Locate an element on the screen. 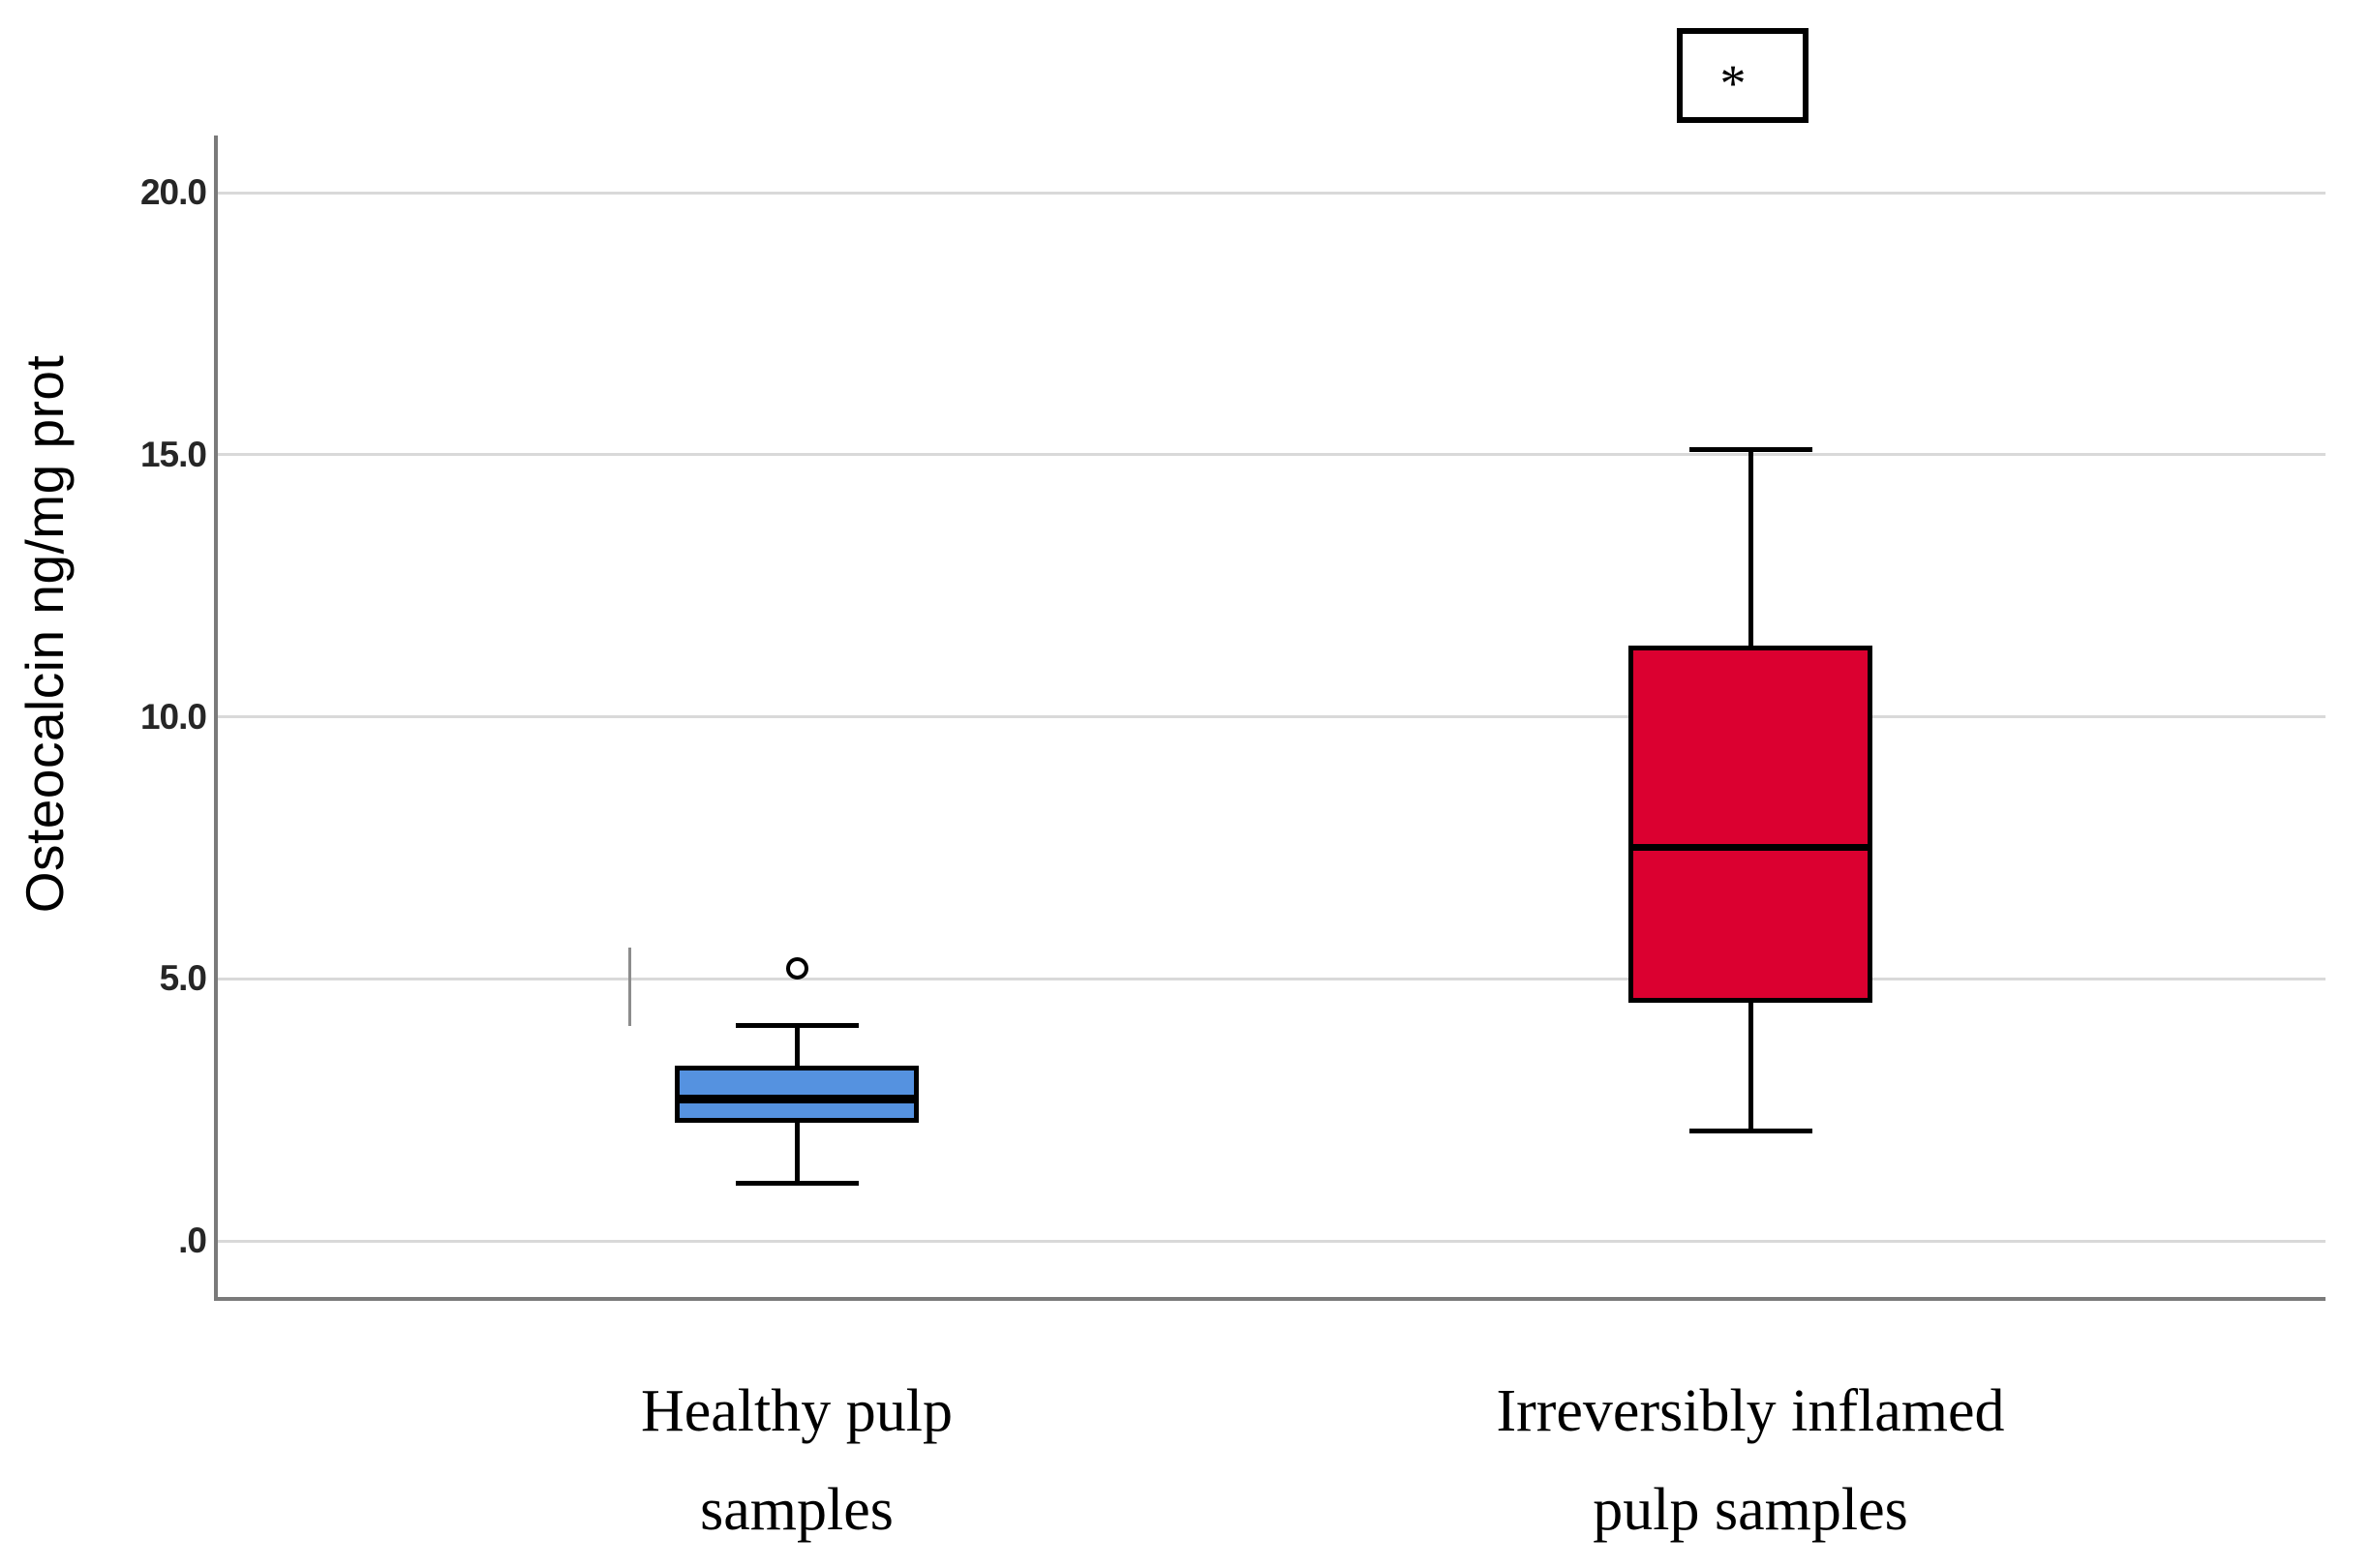  category-label-line: Healthy pulp is located at coordinates (797, 1411).